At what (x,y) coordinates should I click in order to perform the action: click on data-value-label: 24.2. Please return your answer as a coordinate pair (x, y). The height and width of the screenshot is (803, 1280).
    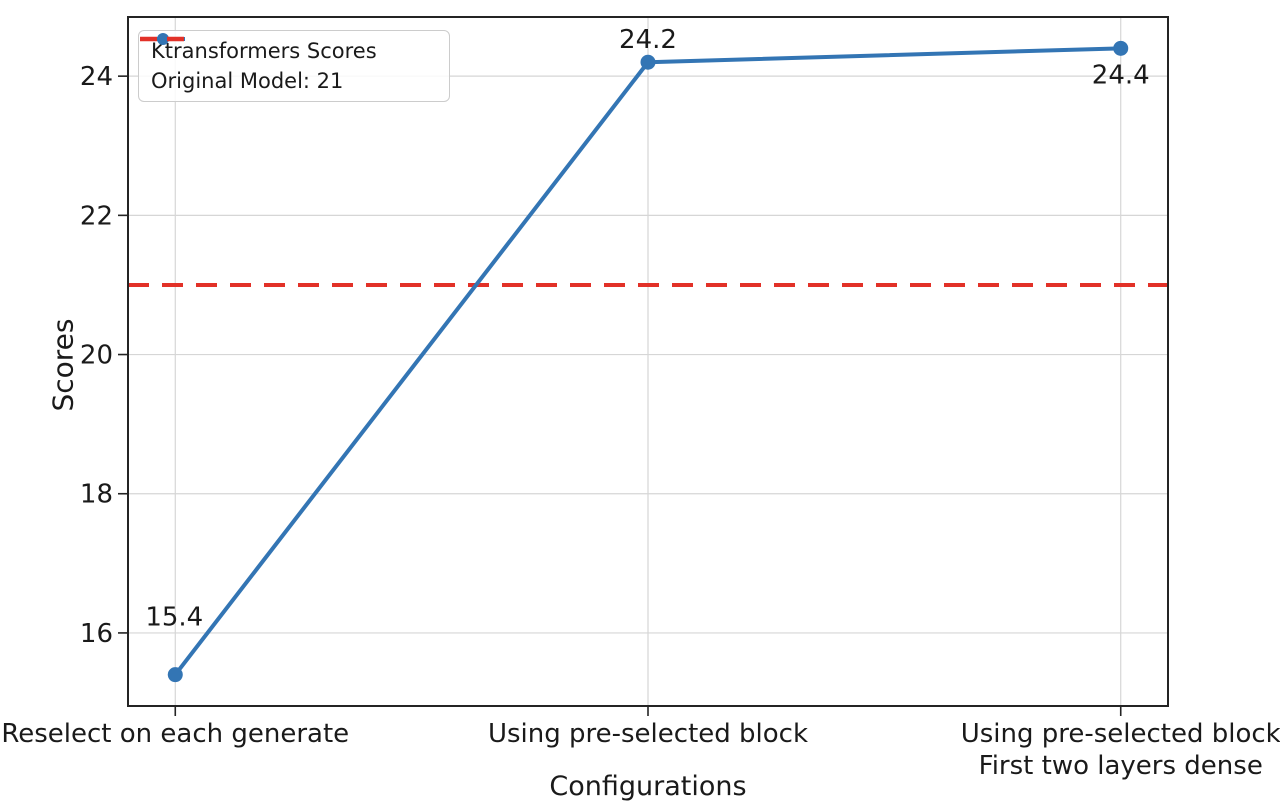
    Looking at the image, I should click on (648, 40).